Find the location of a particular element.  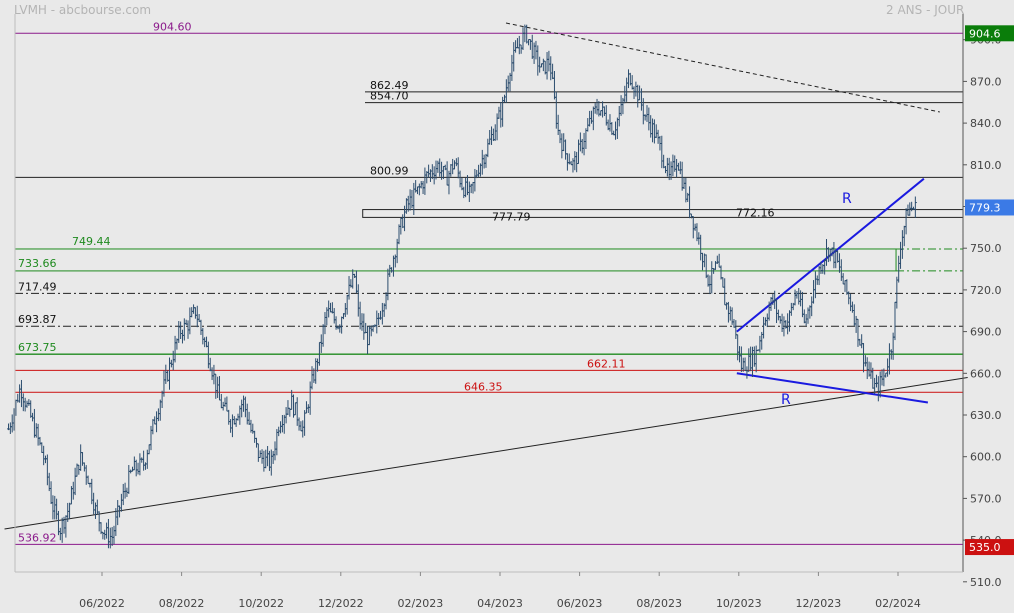

x-tick-label-4: 02/2023 is located at coordinates (421, 603).